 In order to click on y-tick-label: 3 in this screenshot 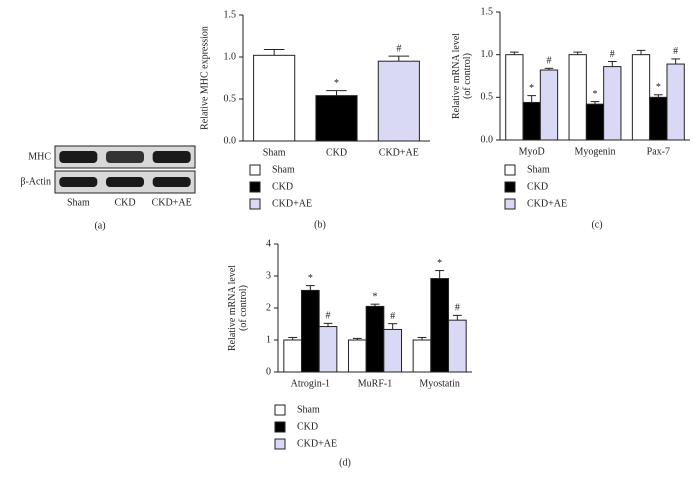, I will do `click(268, 275)`.